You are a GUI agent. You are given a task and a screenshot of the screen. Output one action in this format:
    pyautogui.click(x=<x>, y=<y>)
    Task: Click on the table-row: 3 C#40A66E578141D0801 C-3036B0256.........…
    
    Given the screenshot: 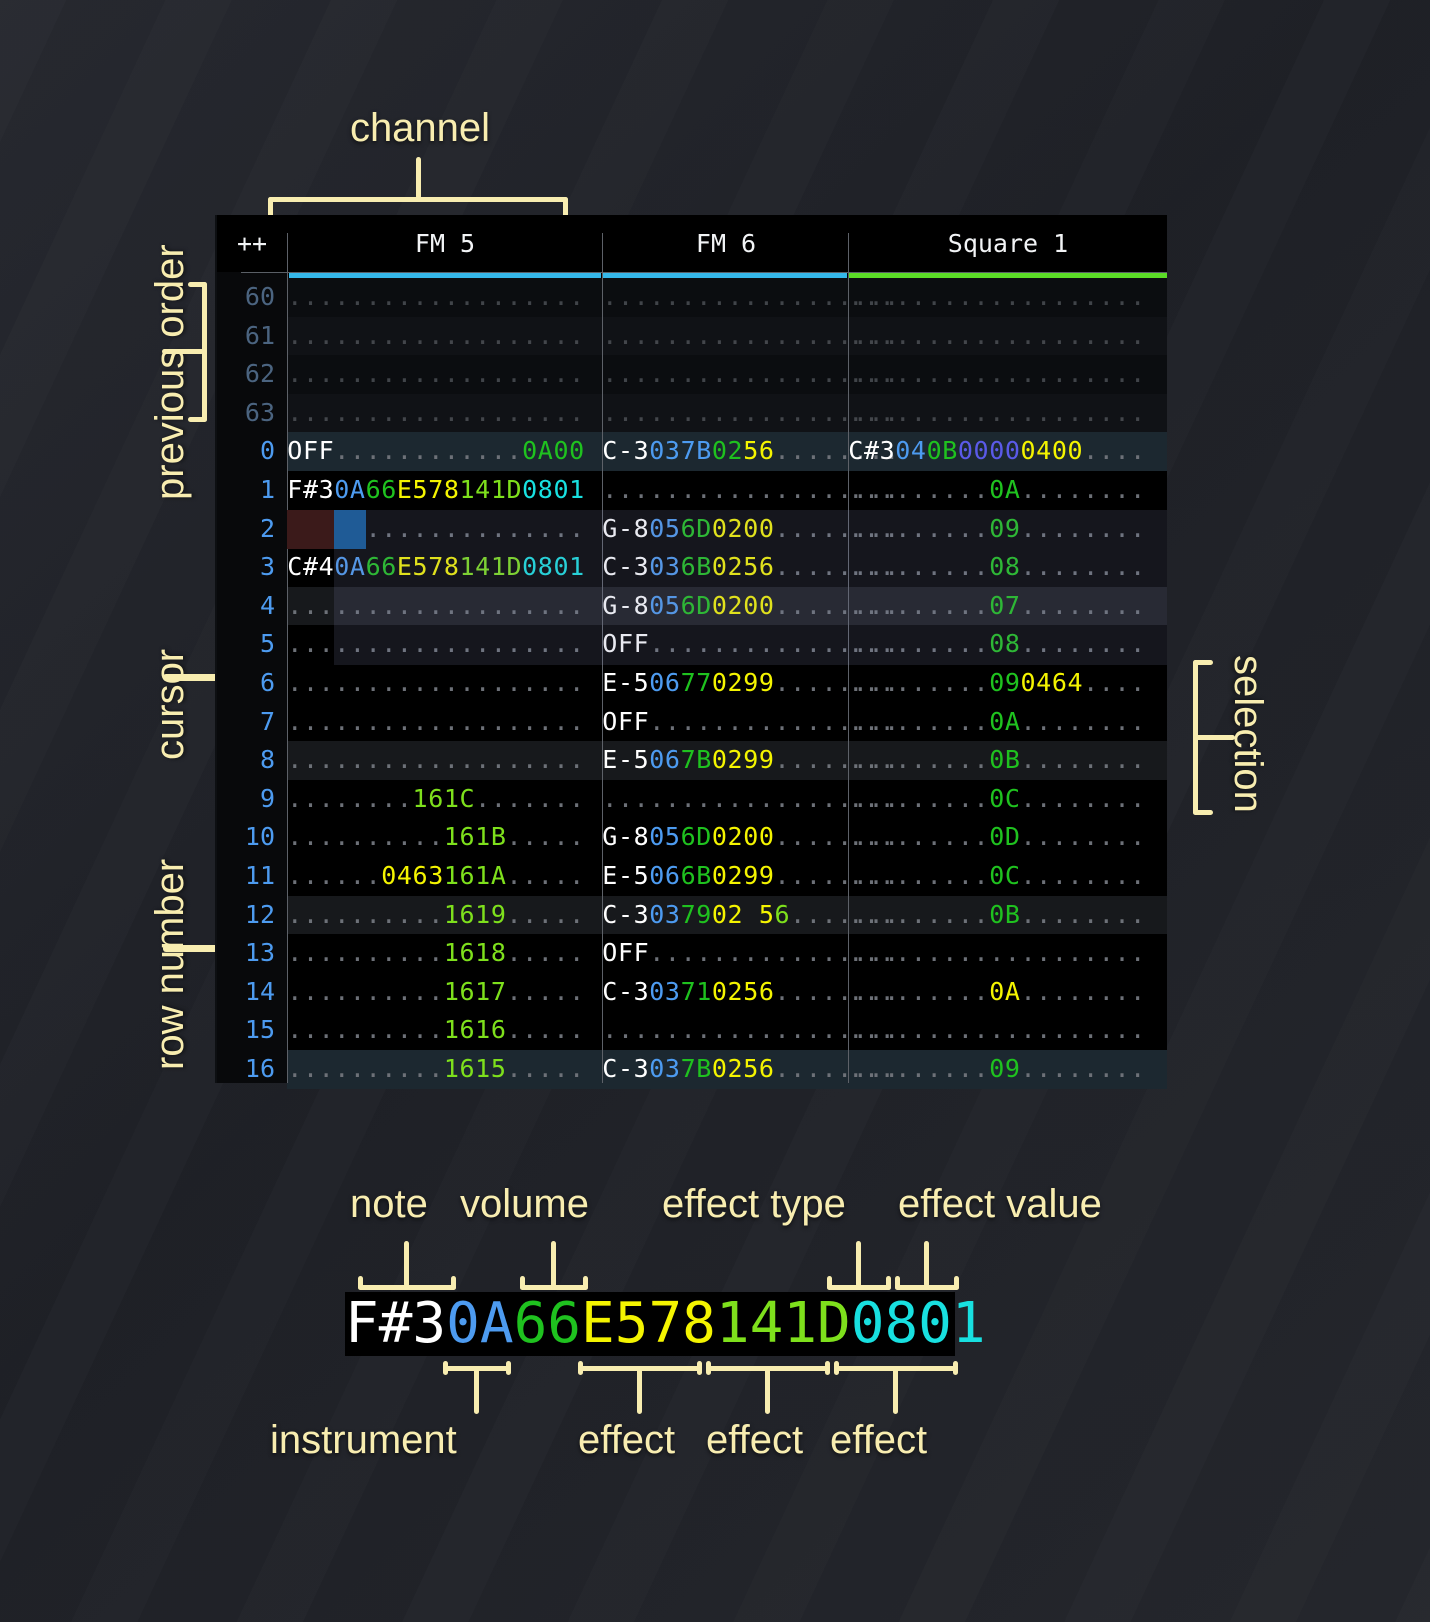 What is the action you would take?
    pyautogui.click(x=692, y=567)
    